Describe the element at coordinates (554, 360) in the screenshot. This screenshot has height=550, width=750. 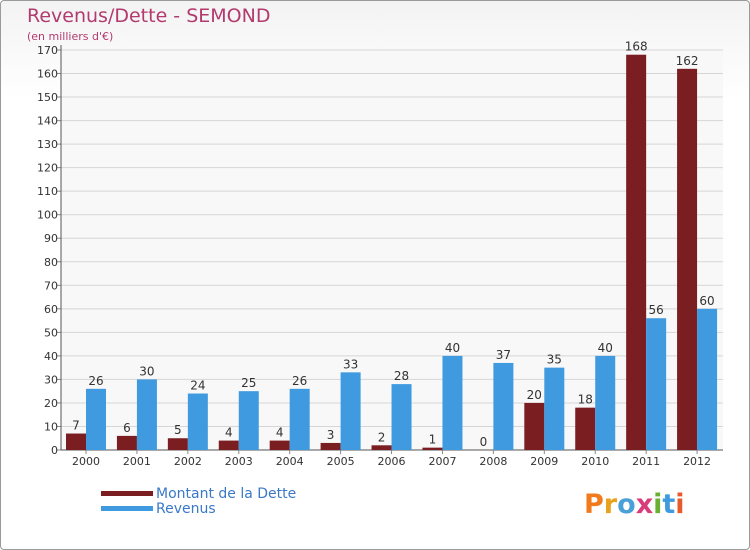
I see `data-label-revenus: 35` at that location.